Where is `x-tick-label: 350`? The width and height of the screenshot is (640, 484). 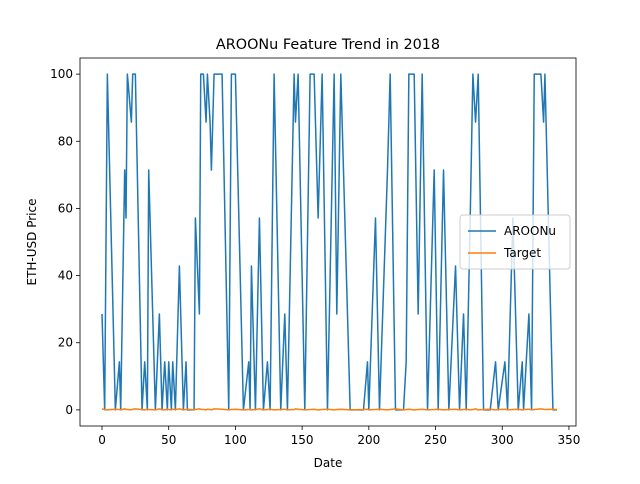 x-tick-label: 350 is located at coordinates (568, 440).